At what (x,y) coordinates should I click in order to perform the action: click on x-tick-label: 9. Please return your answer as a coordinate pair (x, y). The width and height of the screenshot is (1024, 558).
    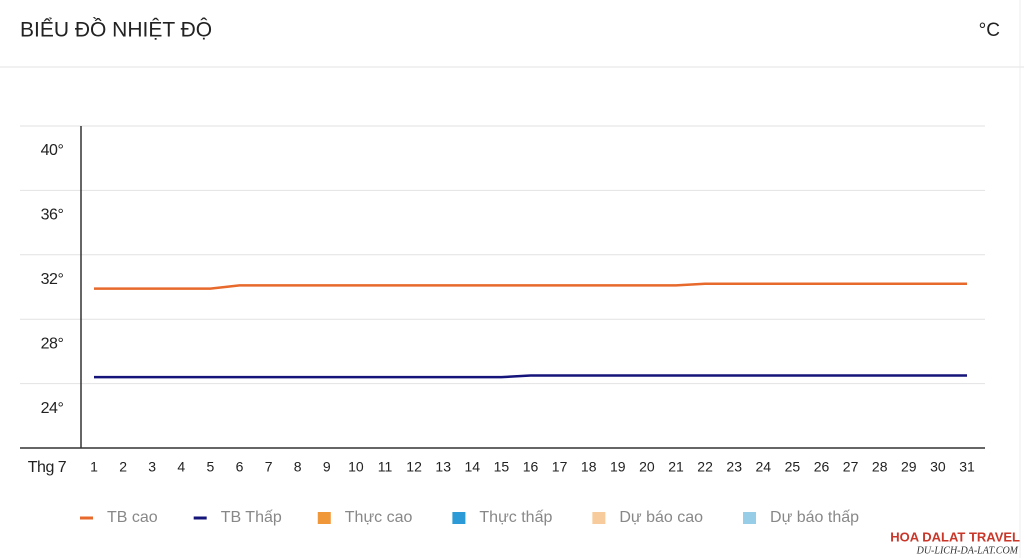
    Looking at the image, I should click on (327, 467).